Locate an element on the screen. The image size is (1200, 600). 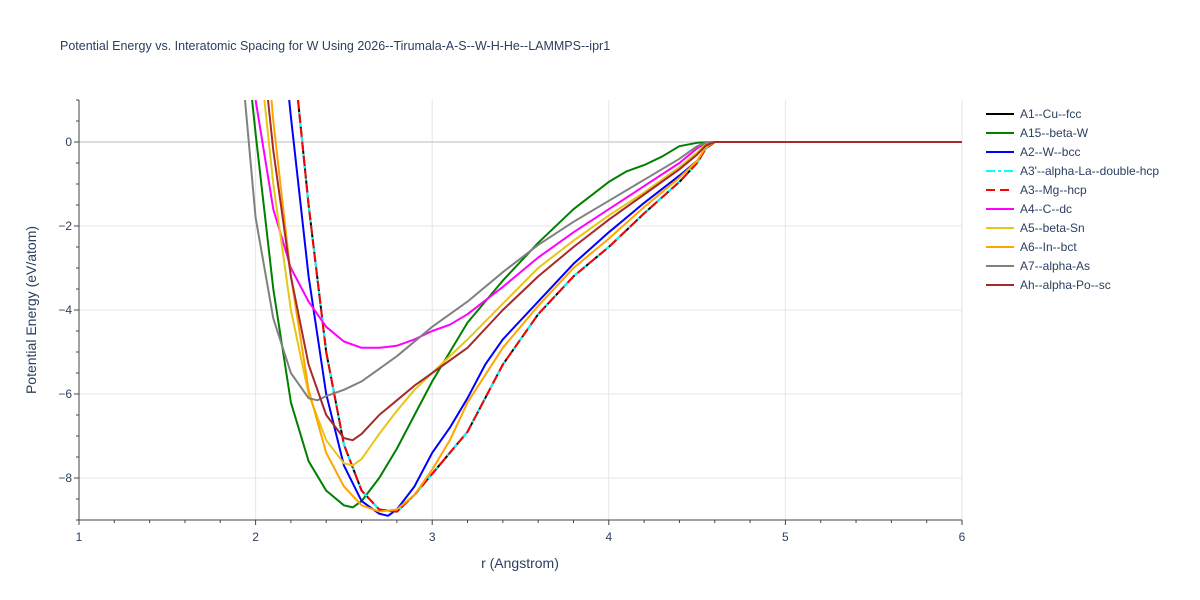
legend-item: A1--Cu--fcc is located at coordinates (1033, 114).